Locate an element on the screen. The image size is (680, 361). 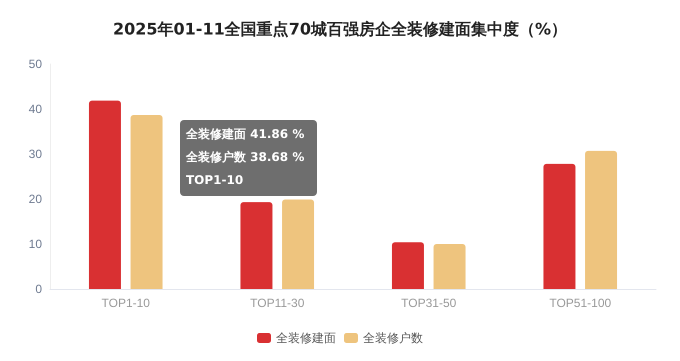
y-tick-label: 10 is located at coordinates (35, 244).